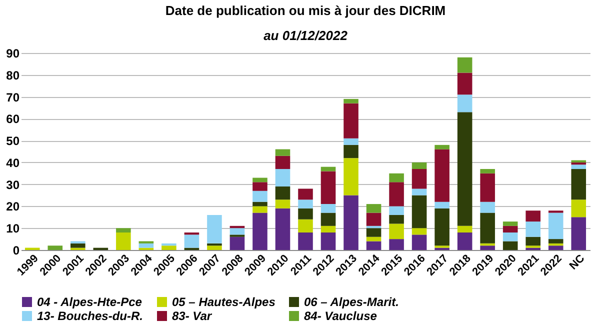 This screenshot has width=600, height=327. Describe the element at coordinates (89, 302) in the screenshot. I see `legend-label: 04 - Alpes-Hte-Pce` at that location.